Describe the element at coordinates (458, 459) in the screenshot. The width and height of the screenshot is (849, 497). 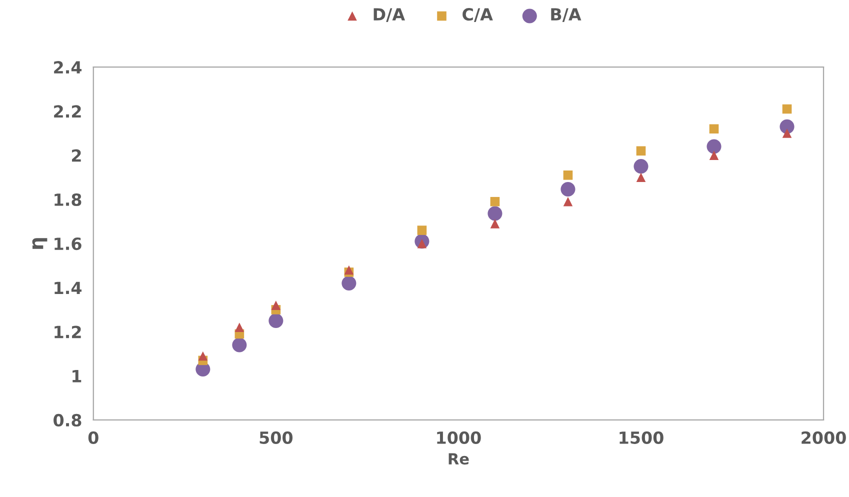
I see `x-axis-title: Re` at that location.